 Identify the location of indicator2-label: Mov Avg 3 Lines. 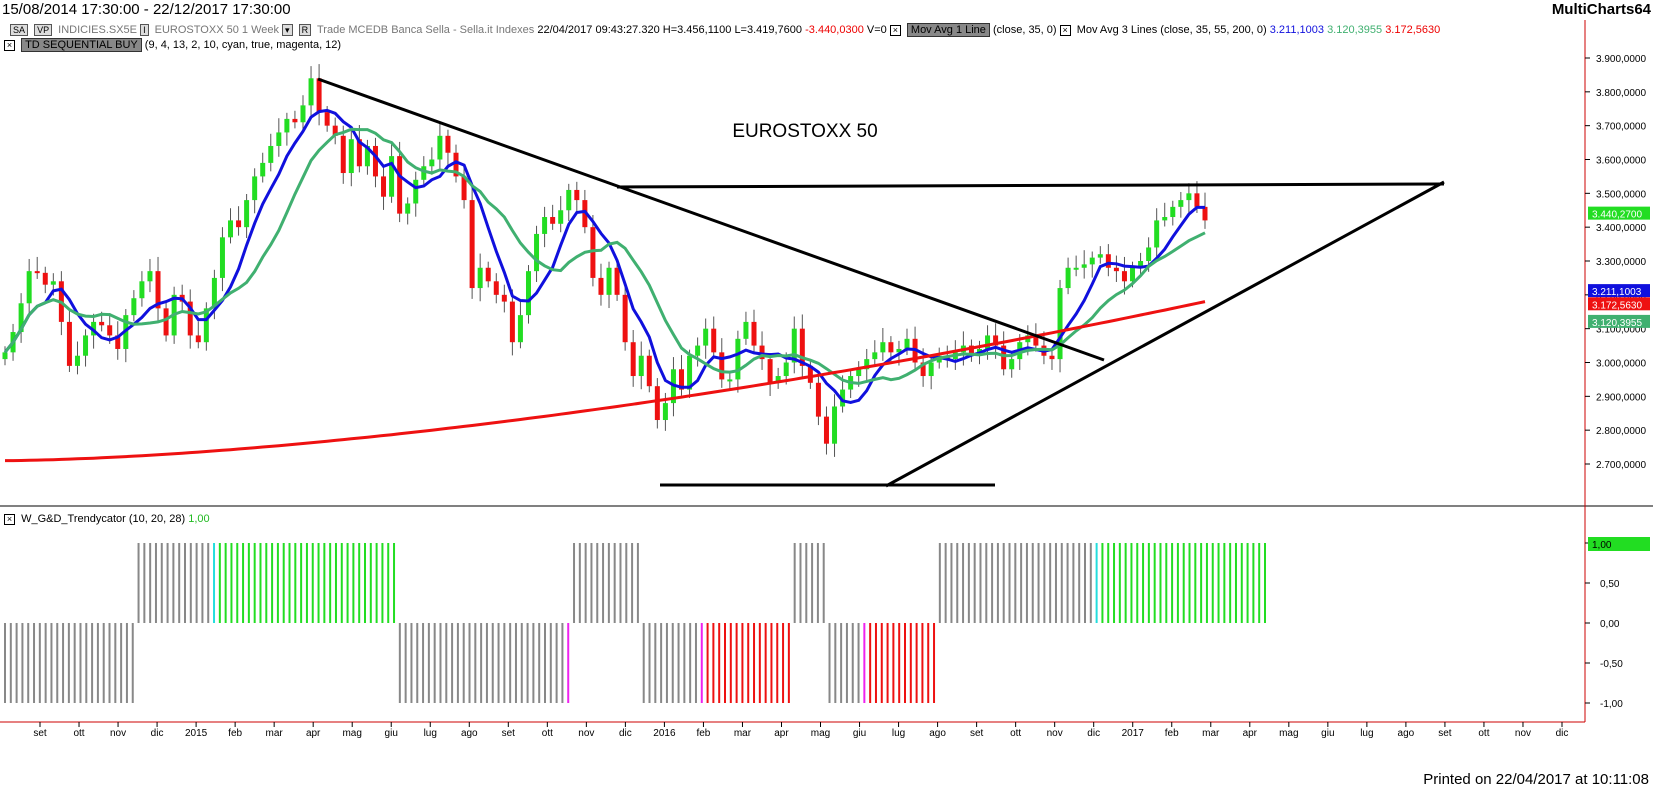
(1117, 30).